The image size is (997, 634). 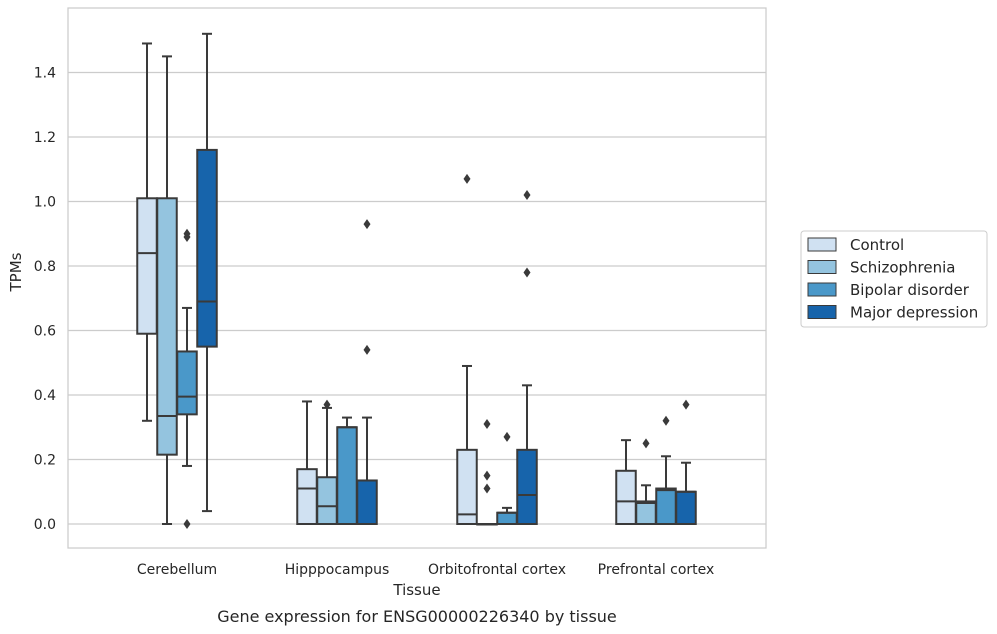 What do you see at coordinates (45, 332) in the screenshot?
I see `y-tick-label: 0.6` at bounding box center [45, 332].